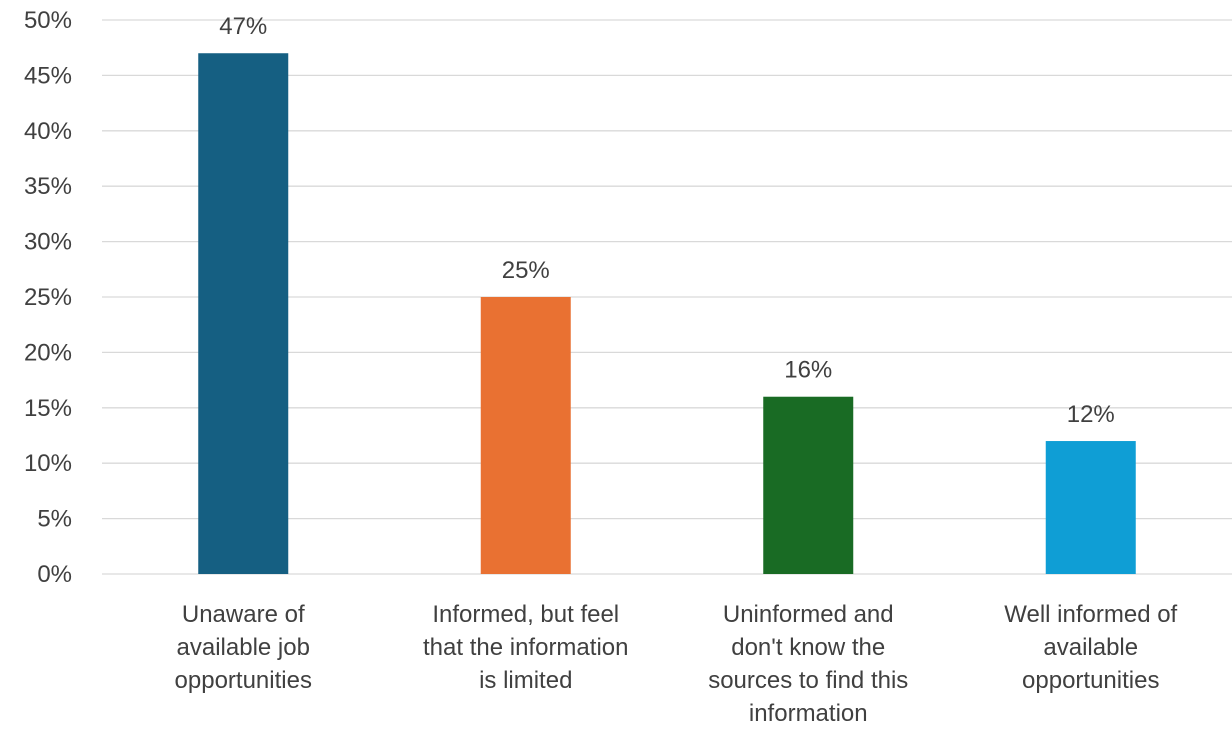 The image size is (1232, 745). What do you see at coordinates (54, 574) in the screenshot?
I see `y-tick-label: 0%` at bounding box center [54, 574].